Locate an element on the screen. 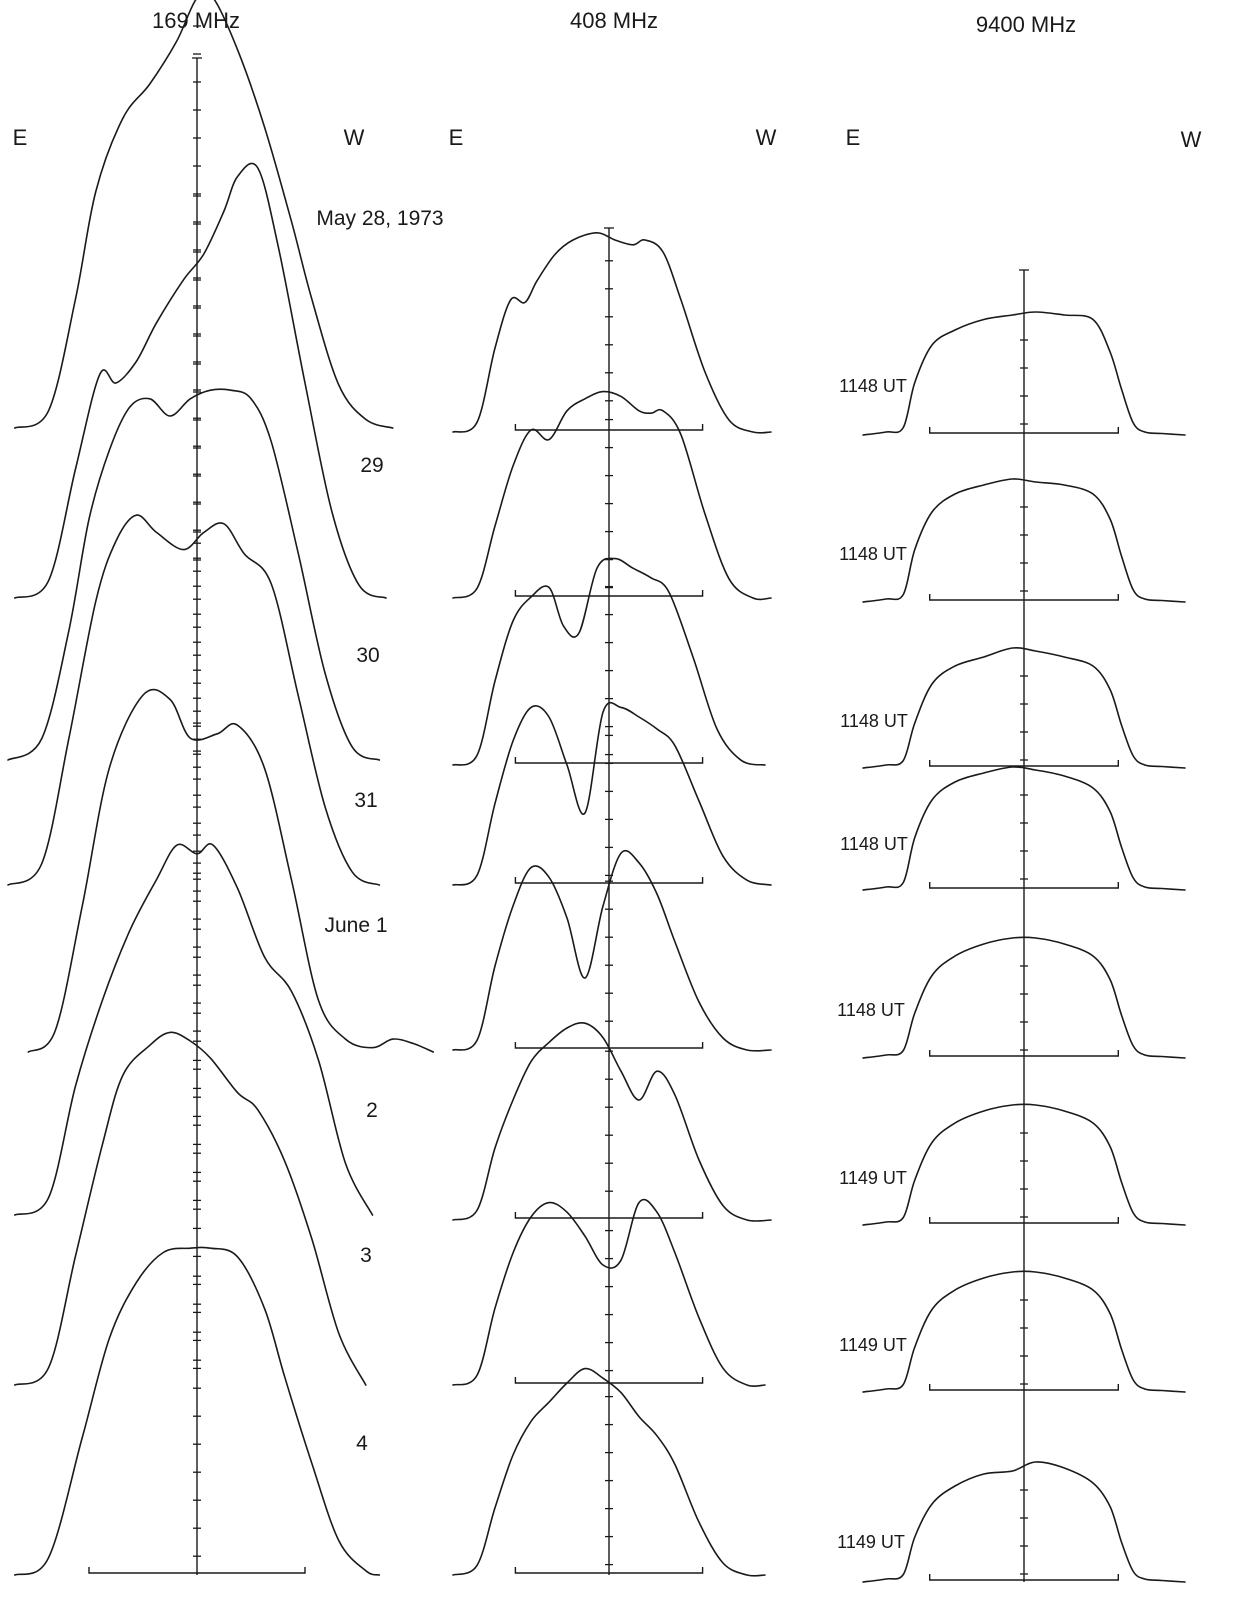 This screenshot has height=1597, width=1256. trace-time-label-6: 1149 UT is located at coordinates (873, 1345).